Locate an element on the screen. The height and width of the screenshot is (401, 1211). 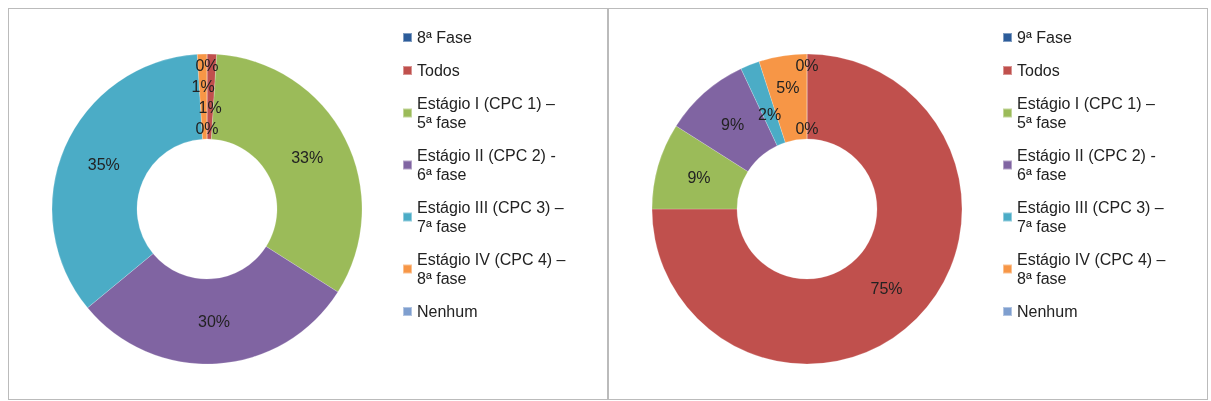
data-label: 75% is located at coordinates (886, 289).